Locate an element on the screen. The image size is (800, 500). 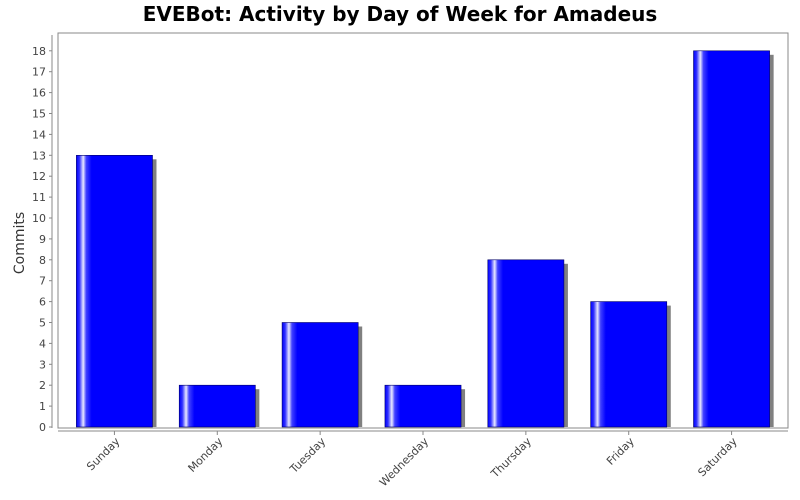
y-tick-label: 15 is located at coordinates (39, 114).